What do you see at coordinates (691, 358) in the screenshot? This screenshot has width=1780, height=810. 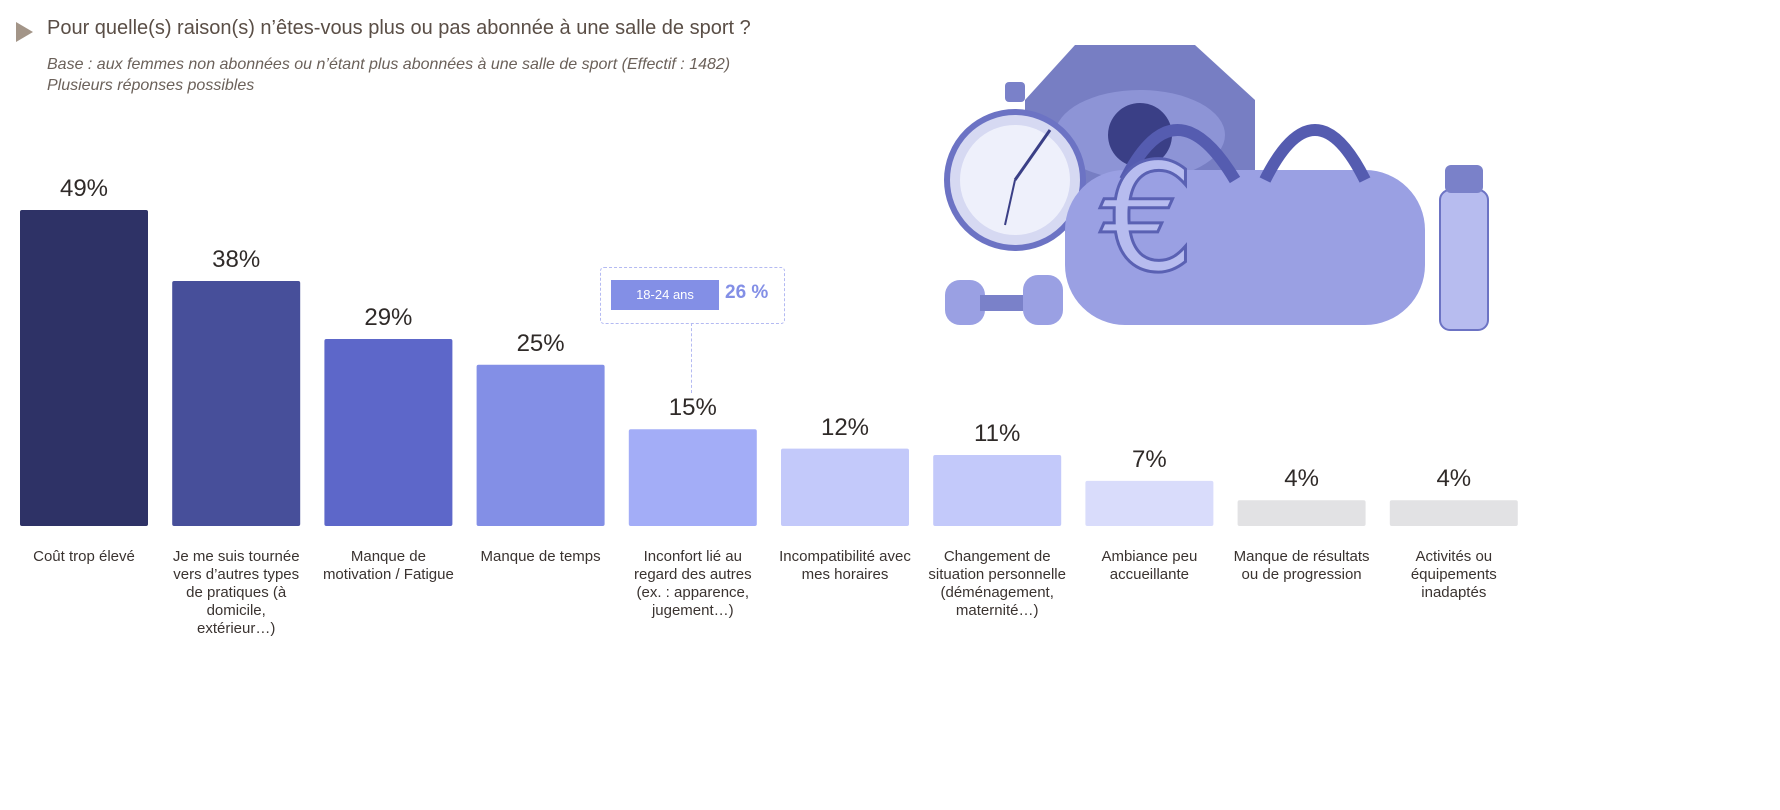 I see `callout-connector` at bounding box center [691, 358].